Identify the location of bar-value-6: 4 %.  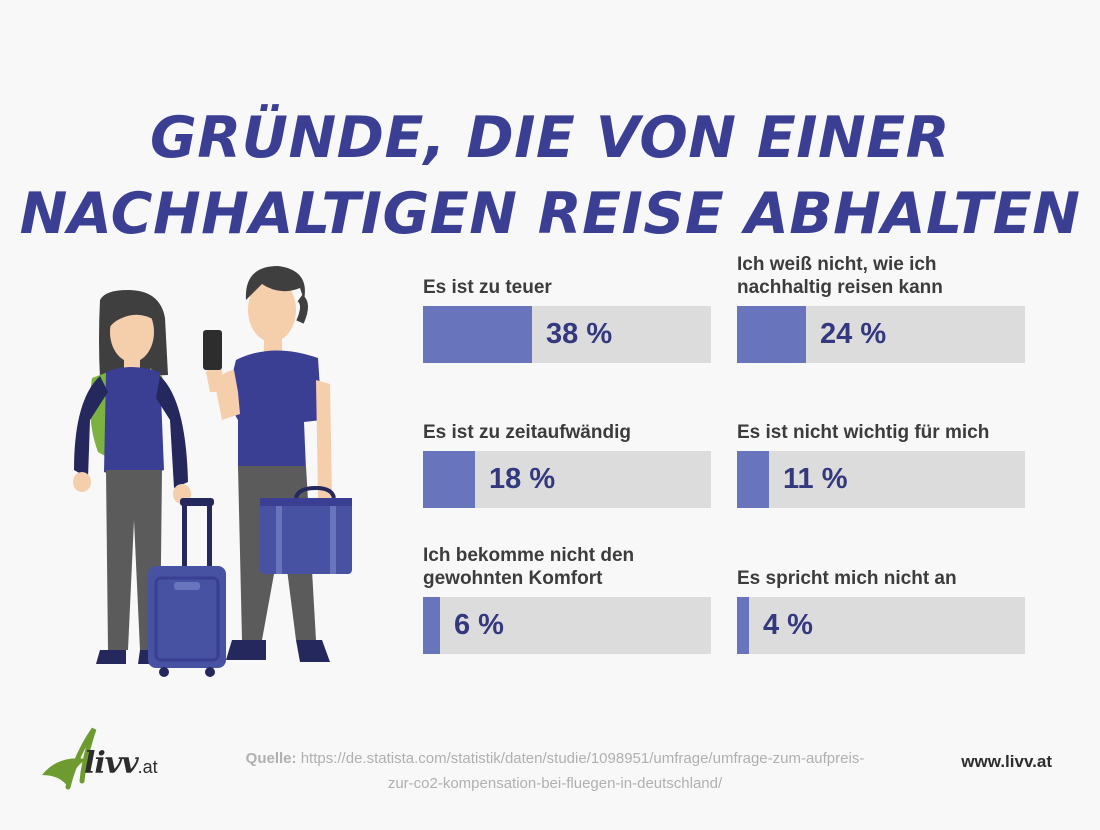
(788, 625).